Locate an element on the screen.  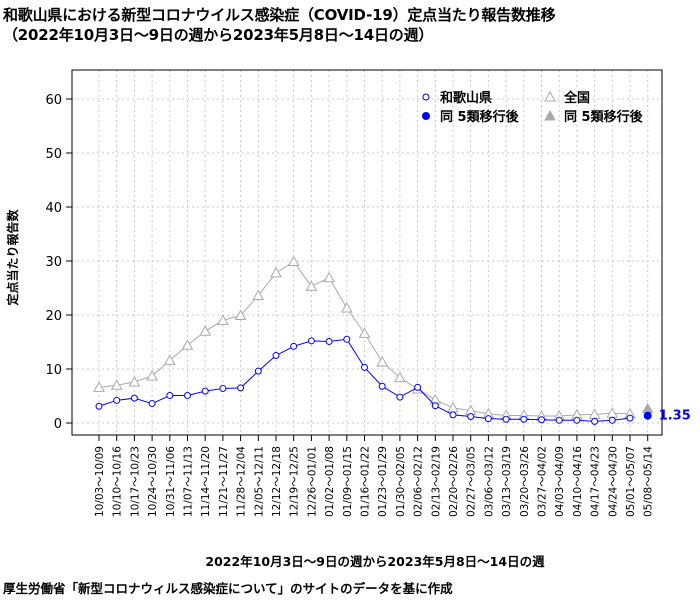
x-tick-label: 03/06～03/12 is located at coordinates (489, 481).